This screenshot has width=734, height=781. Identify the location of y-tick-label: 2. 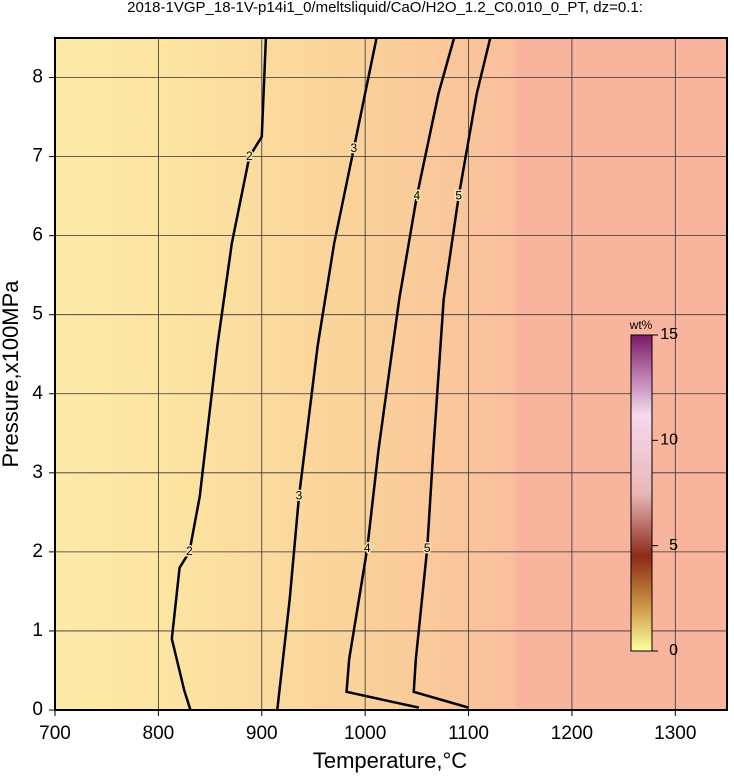
(37, 551).